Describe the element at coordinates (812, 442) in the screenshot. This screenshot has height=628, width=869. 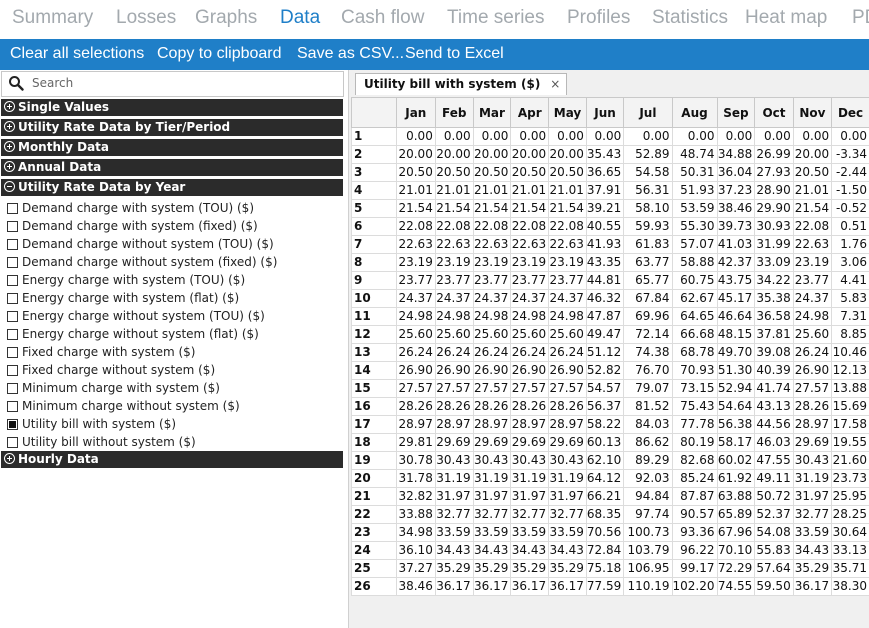
I see `table-cell: 29.69` at that location.